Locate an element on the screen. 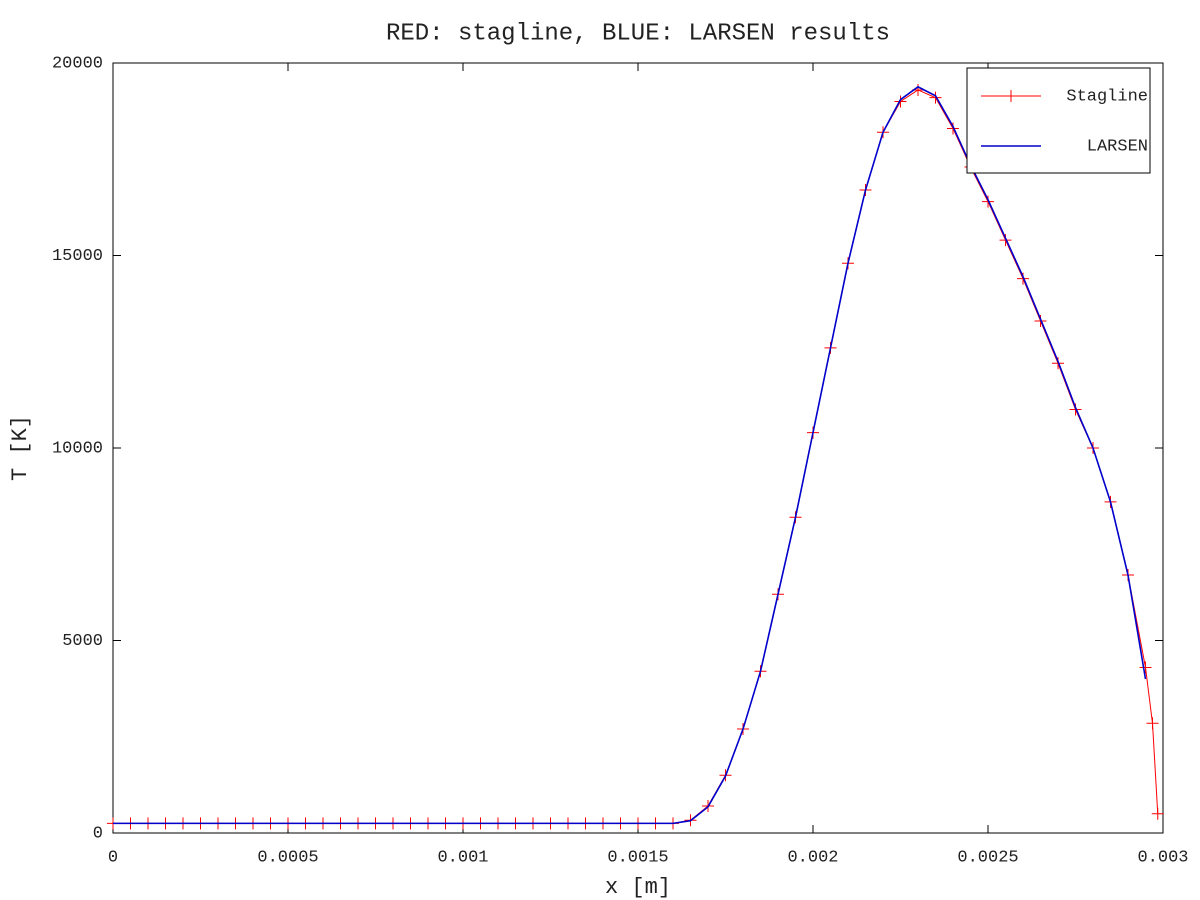 This screenshot has width=1200, height=900. x-tick-label: 0.002 is located at coordinates (812, 857).